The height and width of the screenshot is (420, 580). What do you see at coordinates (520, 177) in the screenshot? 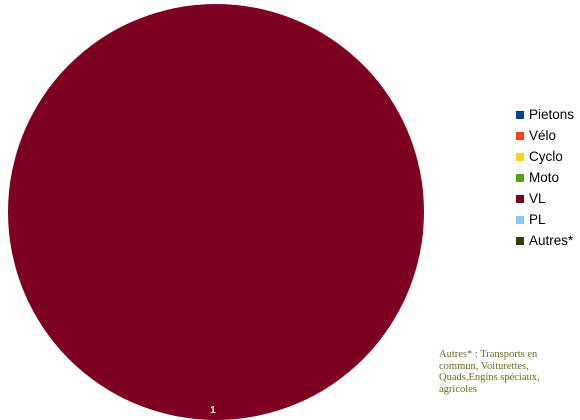
I see `legend-swatch-moto` at bounding box center [520, 177].